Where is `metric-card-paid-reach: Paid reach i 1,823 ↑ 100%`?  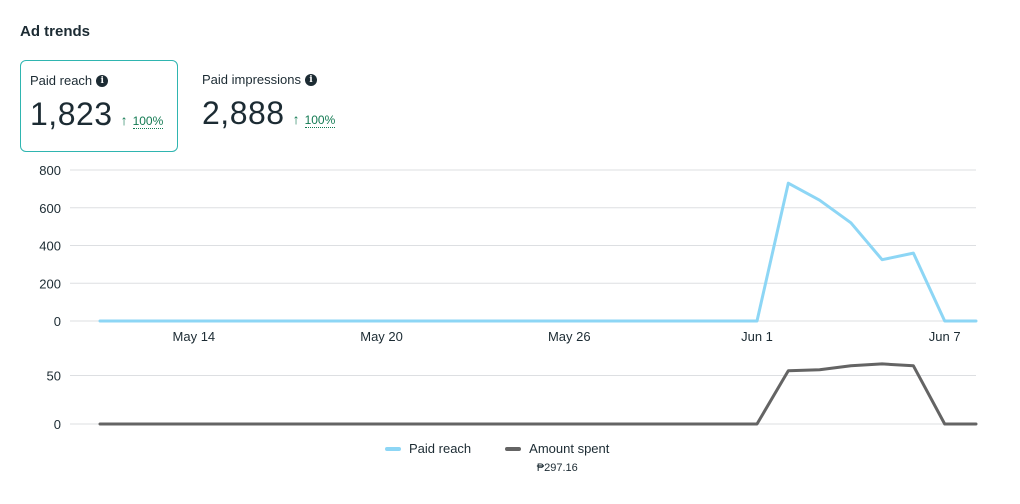
metric-card-paid-reach: Paid reach i 1,823 ↑ 100% is located at coordinates (99, 106).